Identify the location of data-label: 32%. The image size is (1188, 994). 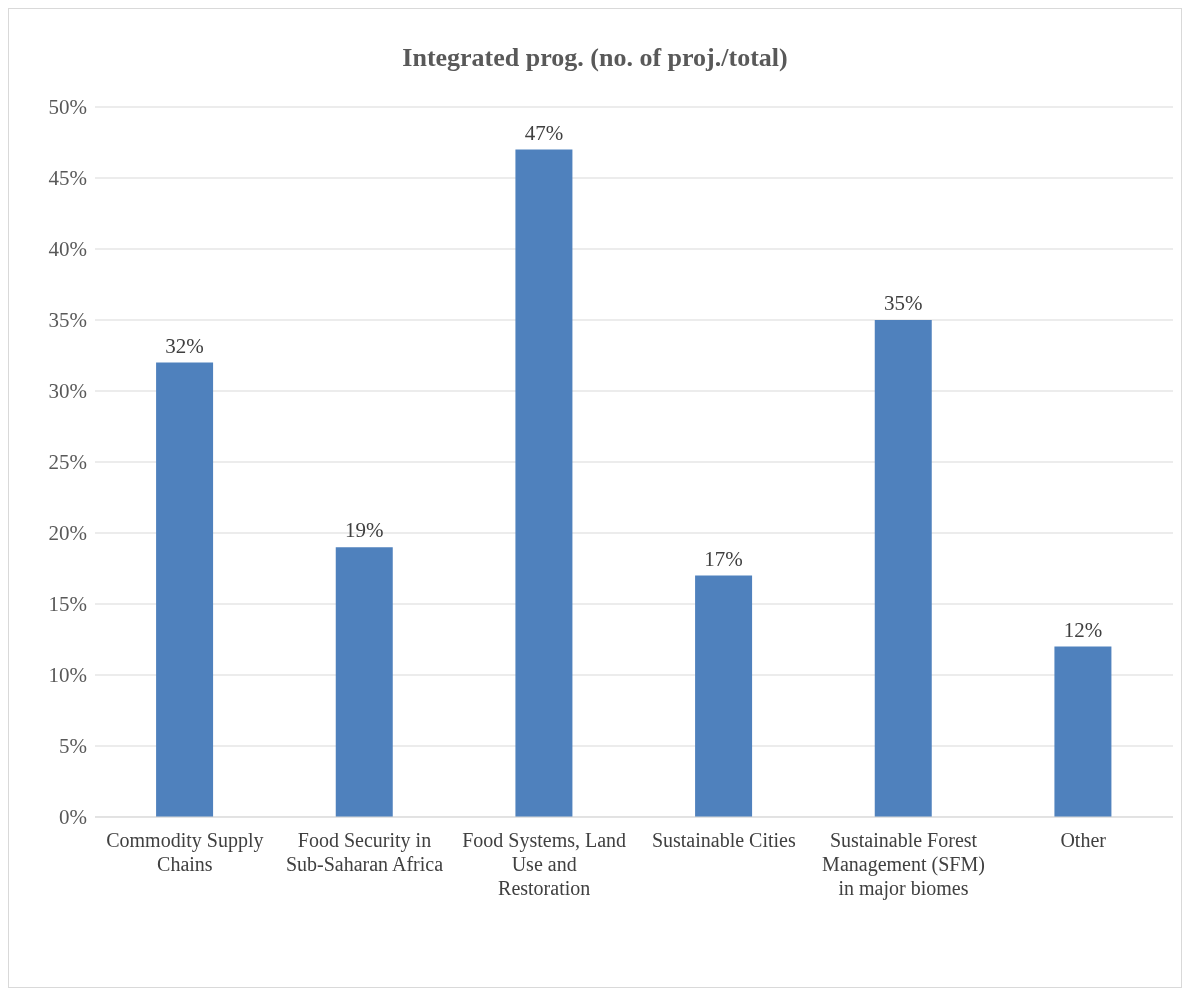
(184, 345).